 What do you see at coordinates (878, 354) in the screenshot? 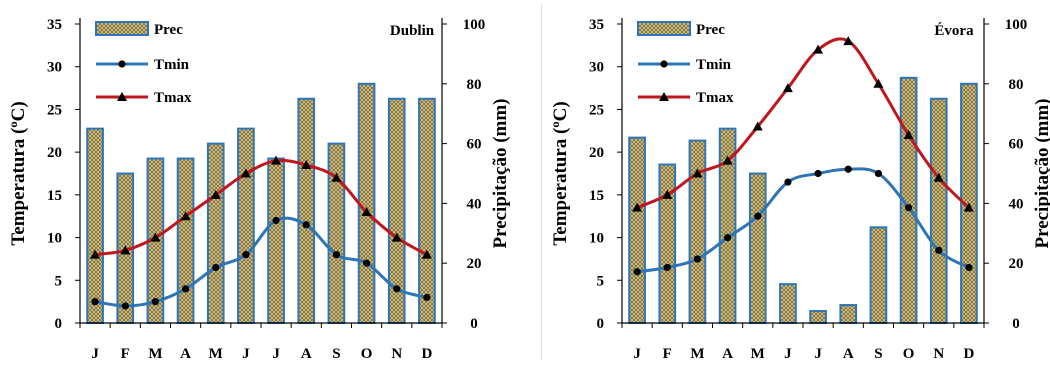
I see `month-label: S` at bounding box center [878, 354].